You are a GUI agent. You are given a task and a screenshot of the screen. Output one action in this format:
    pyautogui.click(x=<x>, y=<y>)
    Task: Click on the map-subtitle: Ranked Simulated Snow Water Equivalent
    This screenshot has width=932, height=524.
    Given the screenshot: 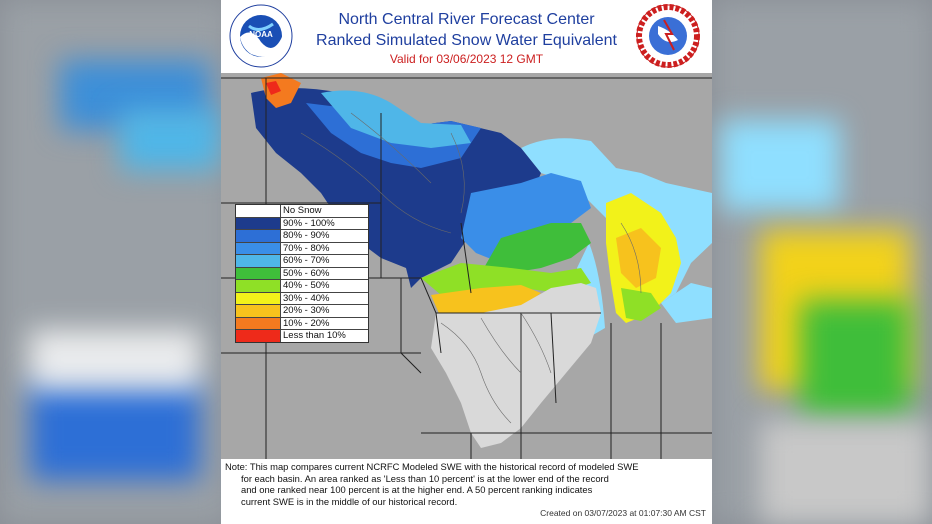 What is the action you would take?
    pyautogui.click(x=466, y=40)
    